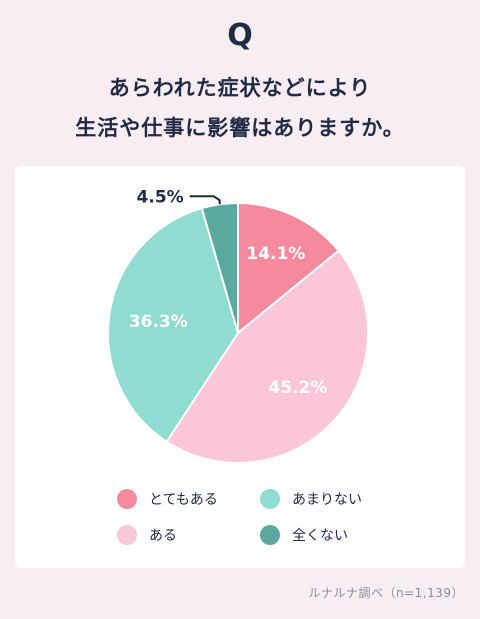 The height and width of the screenshot is (619, 480). I want to click on page-title-line-2: 生活や仕事に影響はありますか。, so click(240, 128).